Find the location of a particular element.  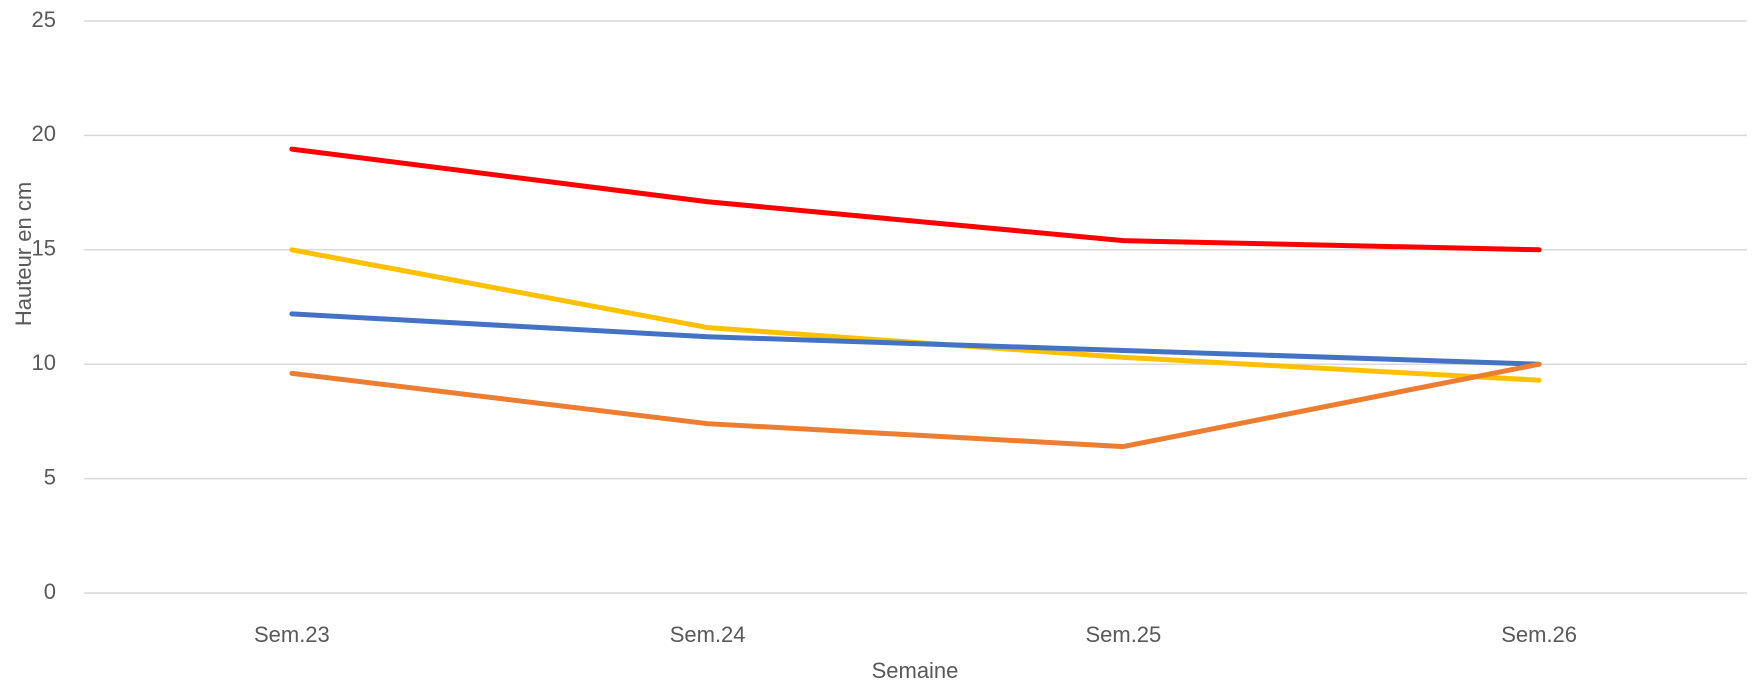

y-tick-label: 5 is located at coordinates (50, 476).